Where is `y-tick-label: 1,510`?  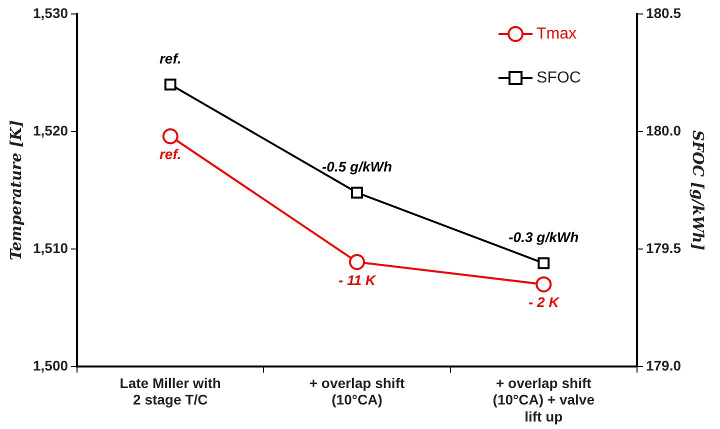
y-tick-label: 1,510 is located at coordinates (50, 248).